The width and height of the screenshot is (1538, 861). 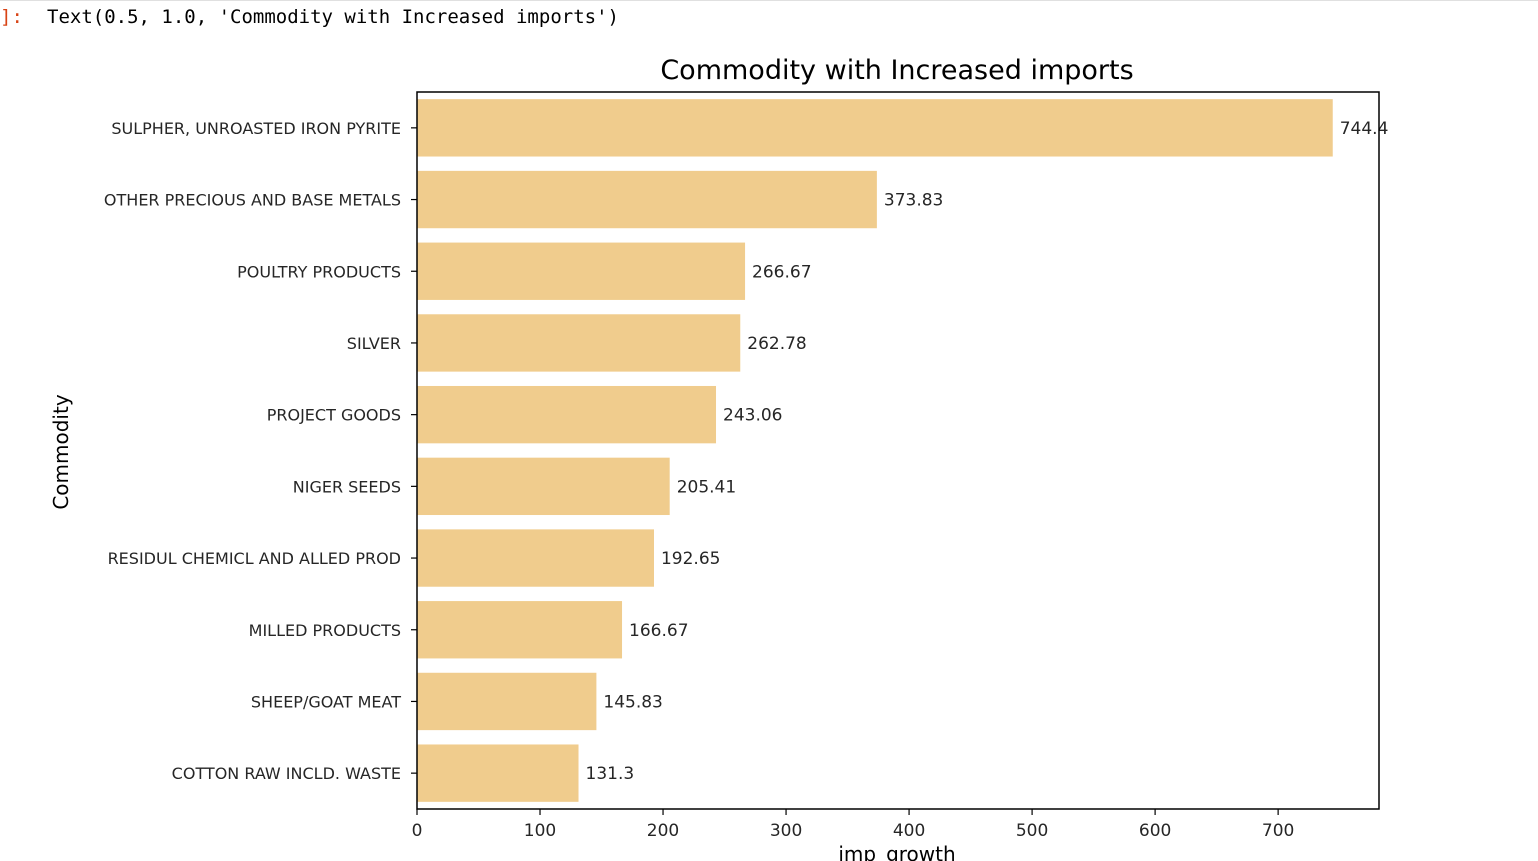 What do you see at coordinates (909, 831) in the screenshot?
I see `x-tick-label: 400` at bounding box center [909, 831].